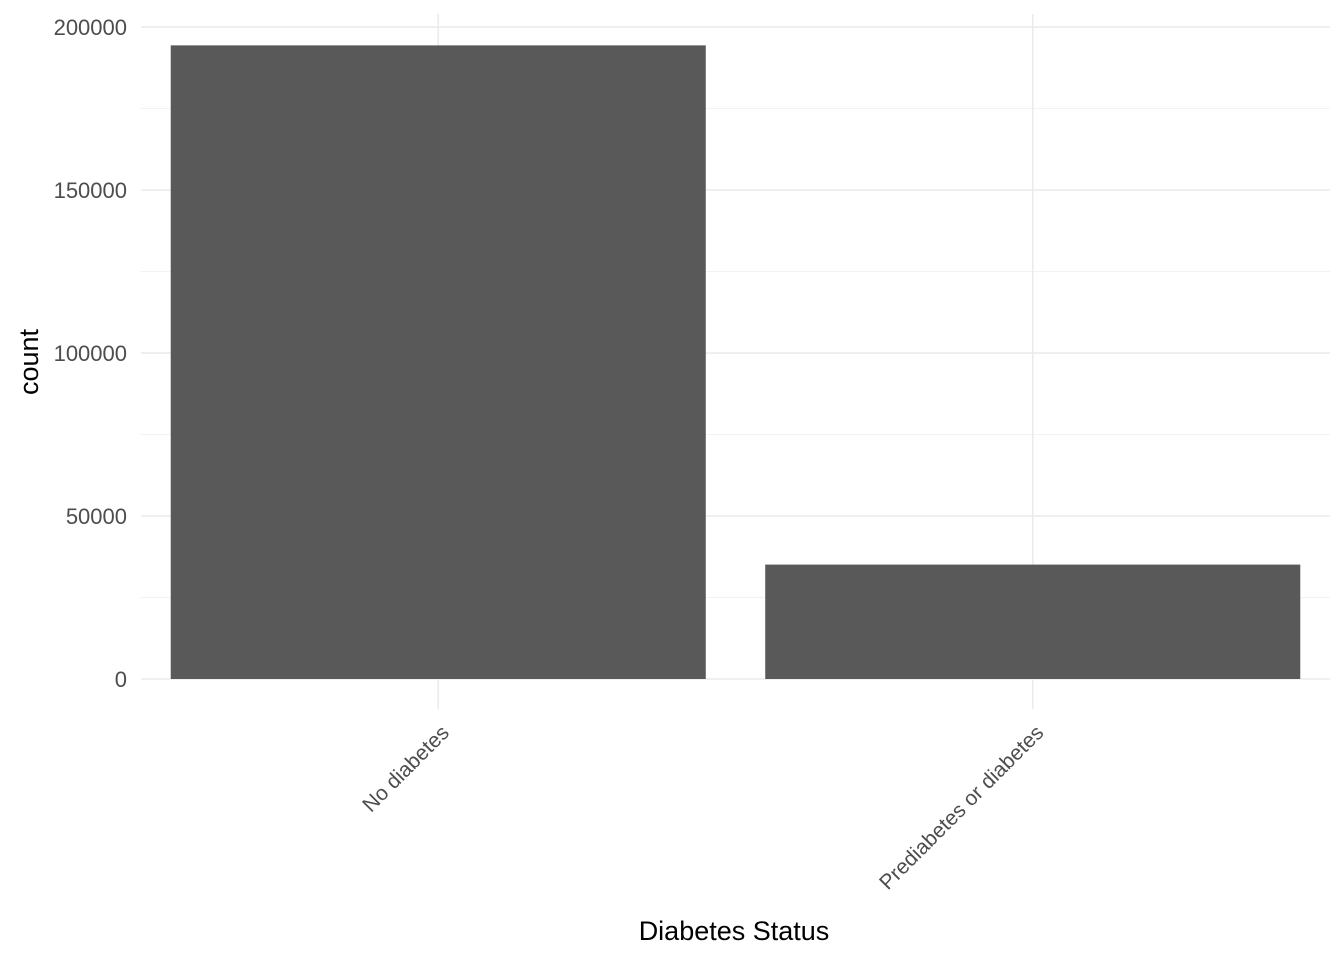 This screenshot has height=960, width=1344. Describe the element at coordinates (703, 807) in the screenshot. I see `x-axis-tick-labels: No diabetes Prediabetes or diabetes` at that location.